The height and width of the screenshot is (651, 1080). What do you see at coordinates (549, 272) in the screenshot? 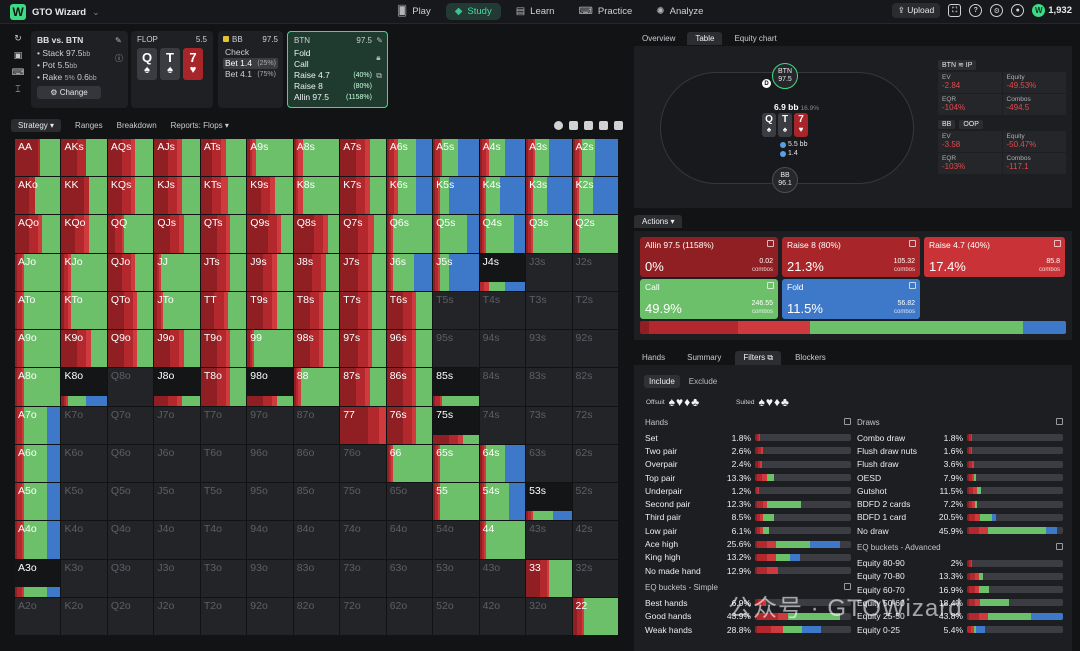
I see `hand-cell-J3s: J3s` at bounding box center [549, 272].